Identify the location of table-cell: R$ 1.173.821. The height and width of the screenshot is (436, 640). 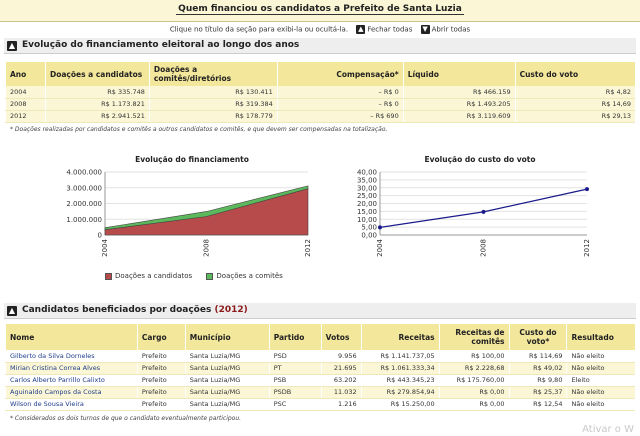
(97, 104).